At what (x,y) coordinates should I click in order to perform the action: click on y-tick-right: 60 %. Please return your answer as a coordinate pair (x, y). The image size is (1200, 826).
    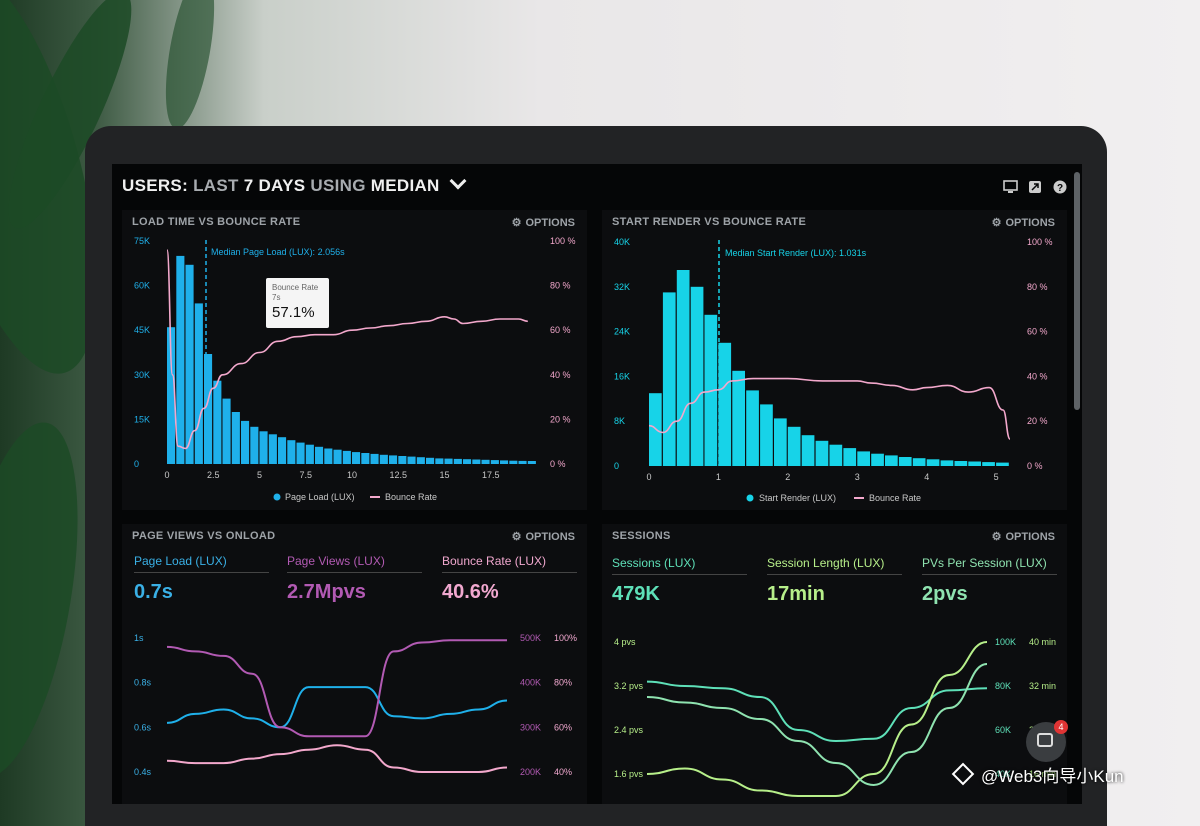
    Looking at the image, I should click on (1037, 332).